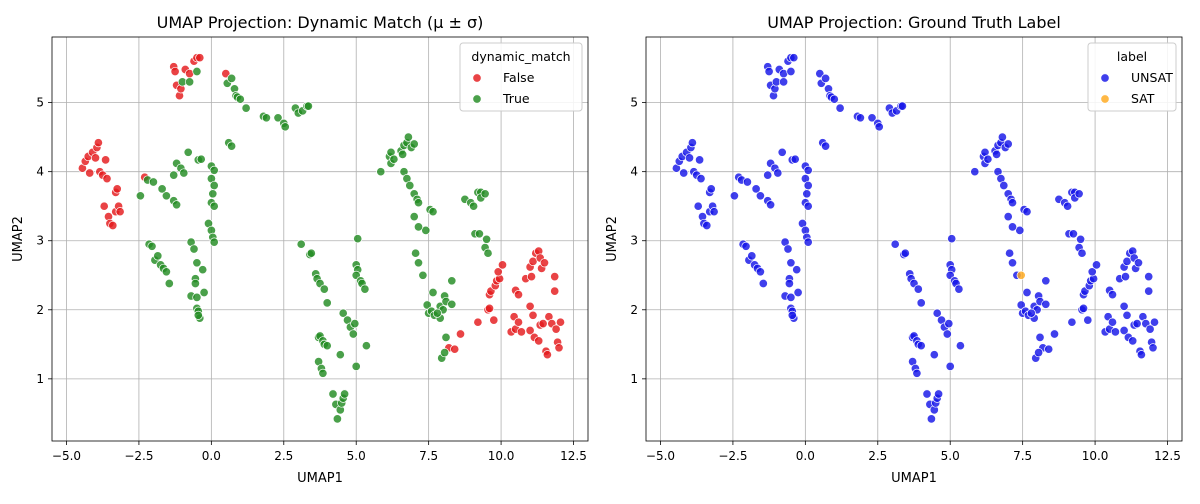 The width and height of the screenshot is (1200, 504). What do you see at coordinates (660, 456) in the screenshot?
I see `x-tick-label: −5.0` at bounding box center [660, 456].